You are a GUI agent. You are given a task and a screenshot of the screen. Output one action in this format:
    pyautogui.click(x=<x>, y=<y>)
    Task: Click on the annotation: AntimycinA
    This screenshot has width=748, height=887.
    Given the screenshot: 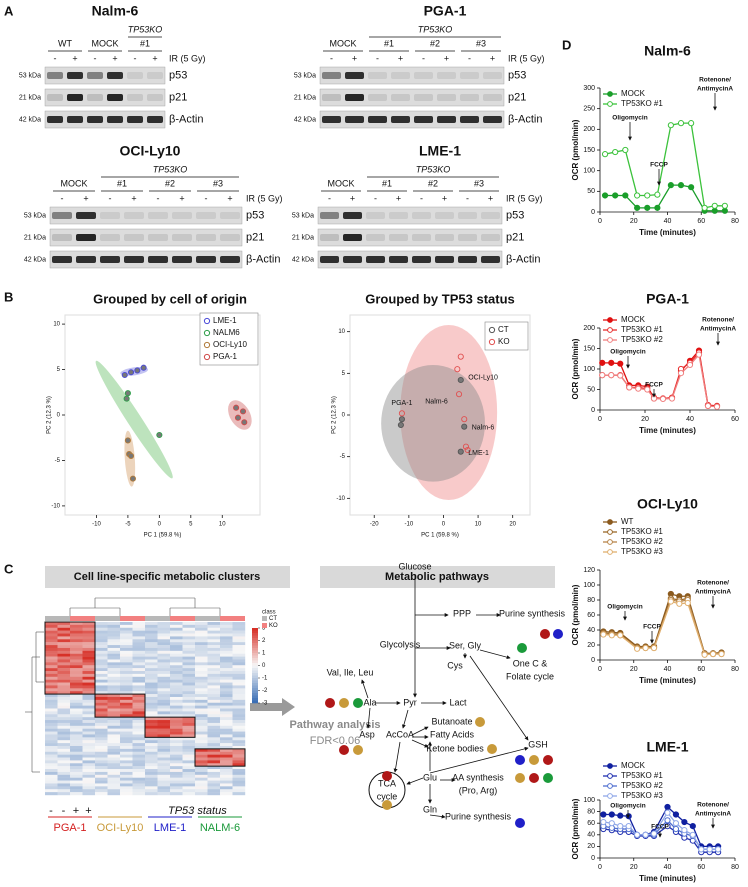 What is the action you would take?
    pyautogui.click(x=718, y=329)
    